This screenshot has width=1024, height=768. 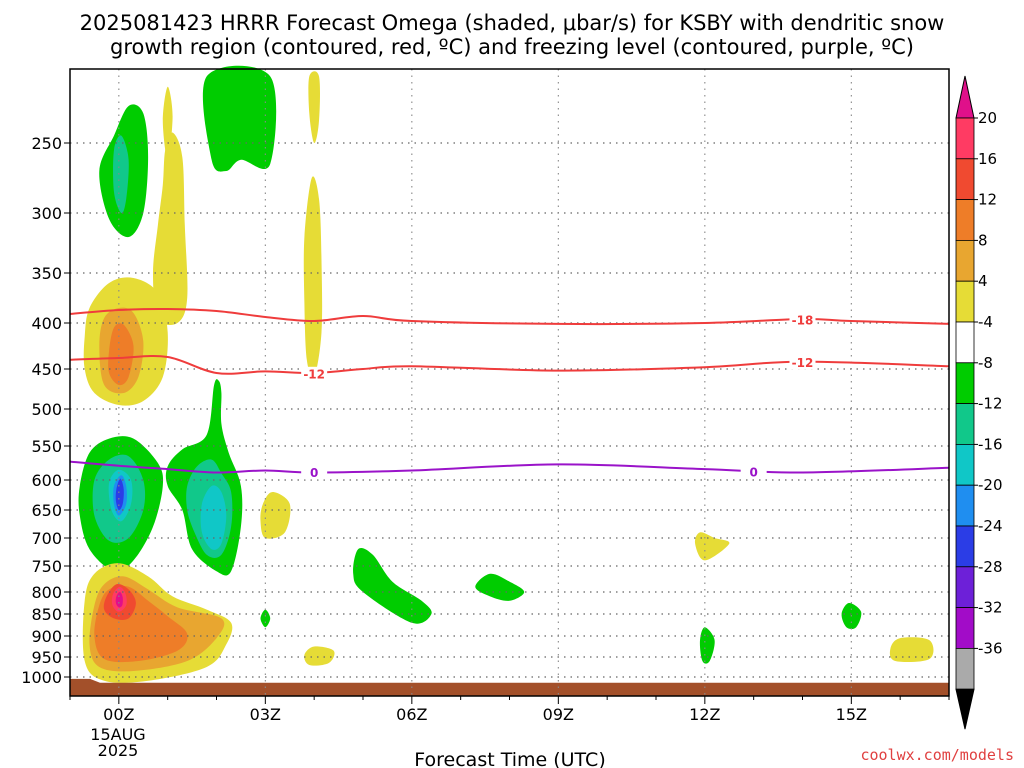 I want to click on colorbar-label-10: -24, so click(x=990, y=526).